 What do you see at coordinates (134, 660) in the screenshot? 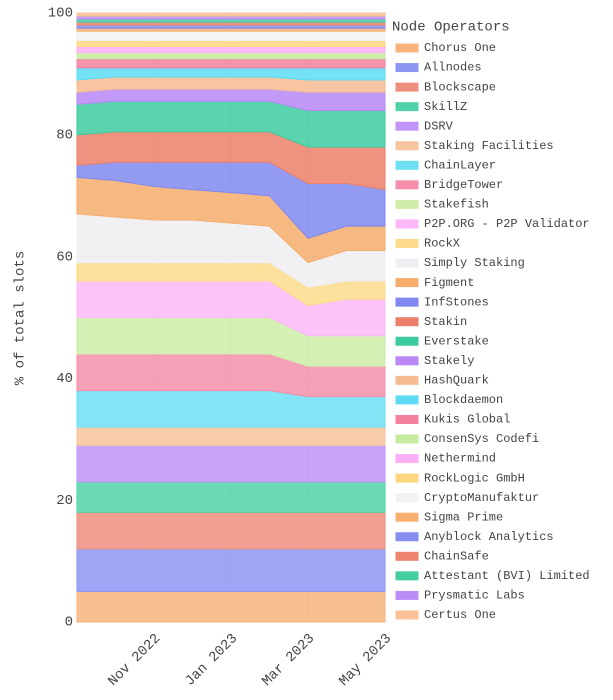
I see `x-tick-label: Nov 2022` at bounding box center [134, 660].